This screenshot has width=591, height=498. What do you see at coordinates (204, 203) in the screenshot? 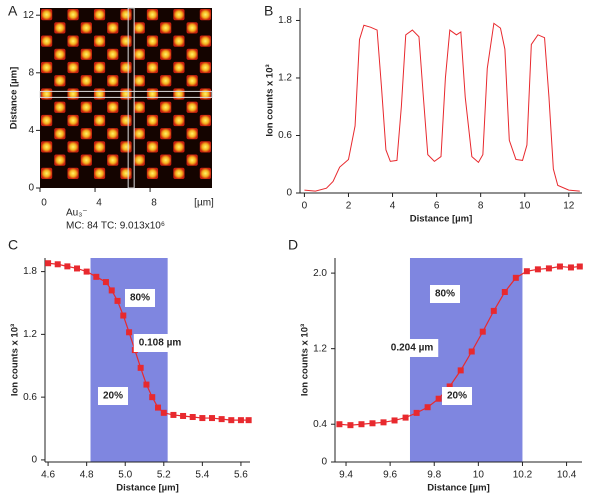
I see `x-unit: [µm]` at bounding box center [204, 203].